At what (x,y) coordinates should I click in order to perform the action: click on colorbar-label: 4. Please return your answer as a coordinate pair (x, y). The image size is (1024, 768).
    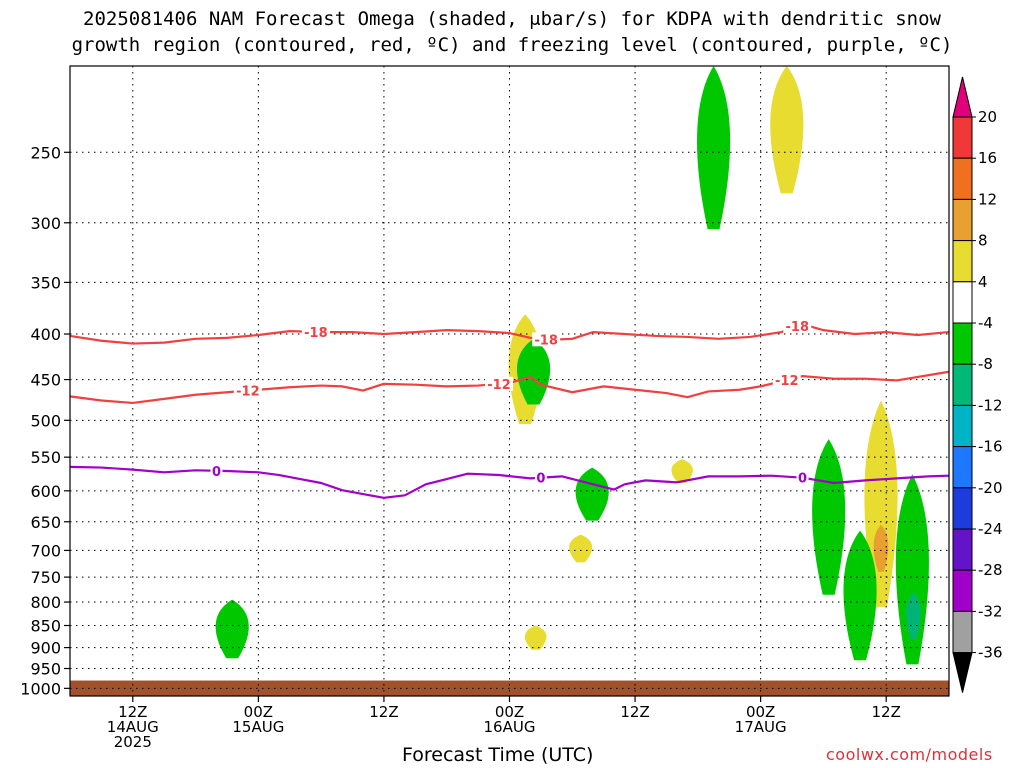
    Looking at the image, I should click on (983, 282).